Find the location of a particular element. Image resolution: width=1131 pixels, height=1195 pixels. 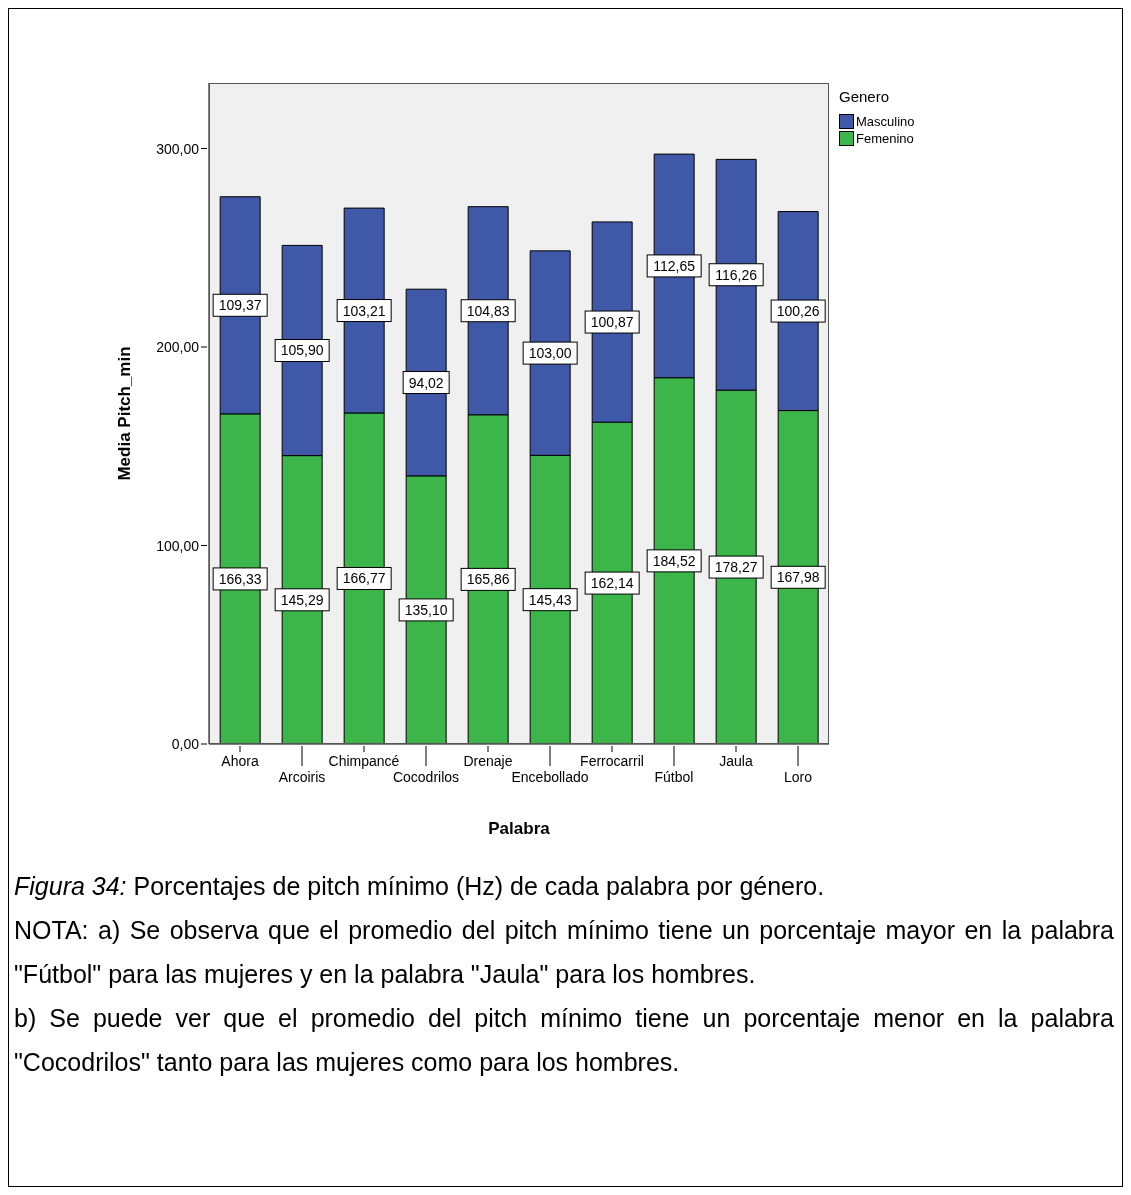

x-tick-label: Chimpancé is located at coordinates (364, 761).